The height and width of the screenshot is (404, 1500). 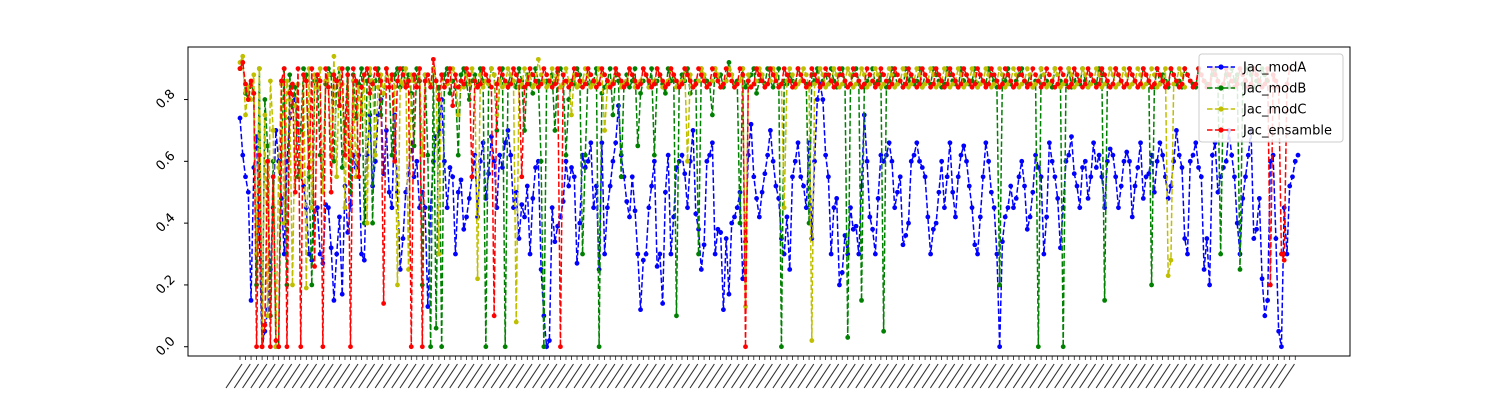 What do you see at coordinates (1274, 89) in the screenshot?
I see `legend-label: Jac_modB` at bounding box center [1274, 89].